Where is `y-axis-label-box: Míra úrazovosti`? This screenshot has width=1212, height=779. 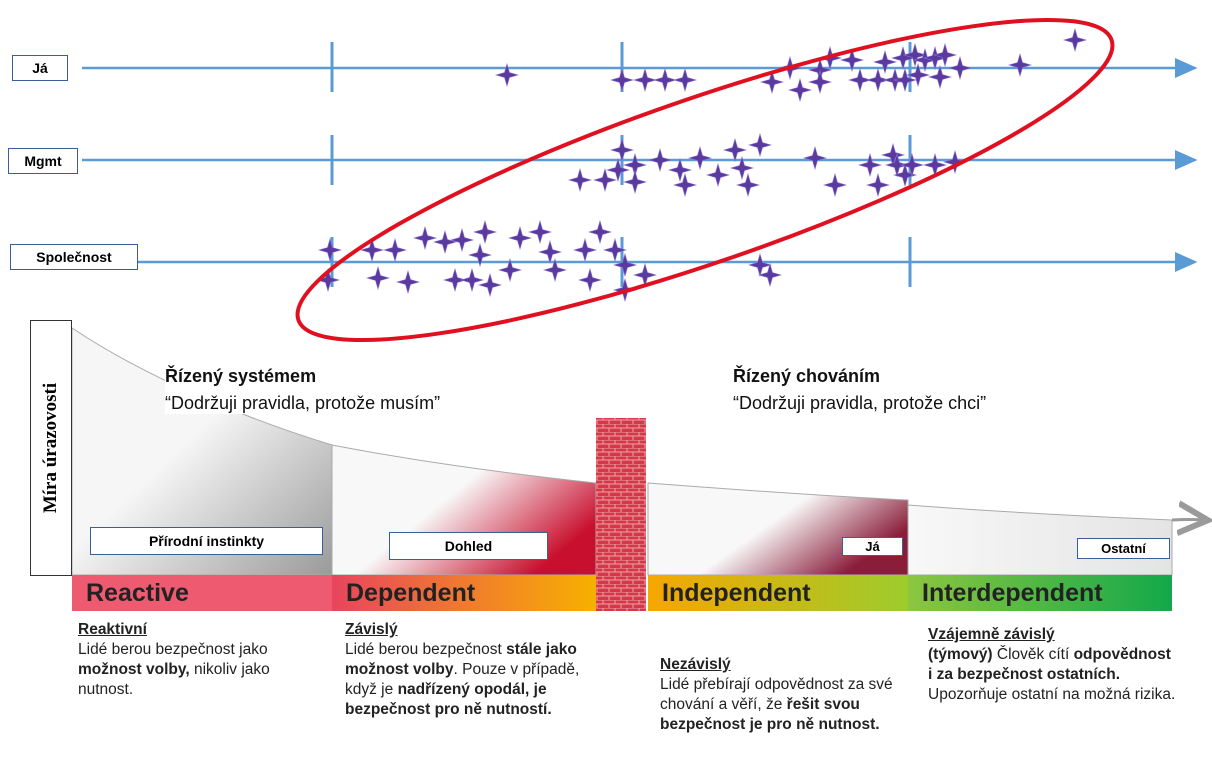 y-axis-label-box: Míra úrazovosti is located at coordinates (51, 448).